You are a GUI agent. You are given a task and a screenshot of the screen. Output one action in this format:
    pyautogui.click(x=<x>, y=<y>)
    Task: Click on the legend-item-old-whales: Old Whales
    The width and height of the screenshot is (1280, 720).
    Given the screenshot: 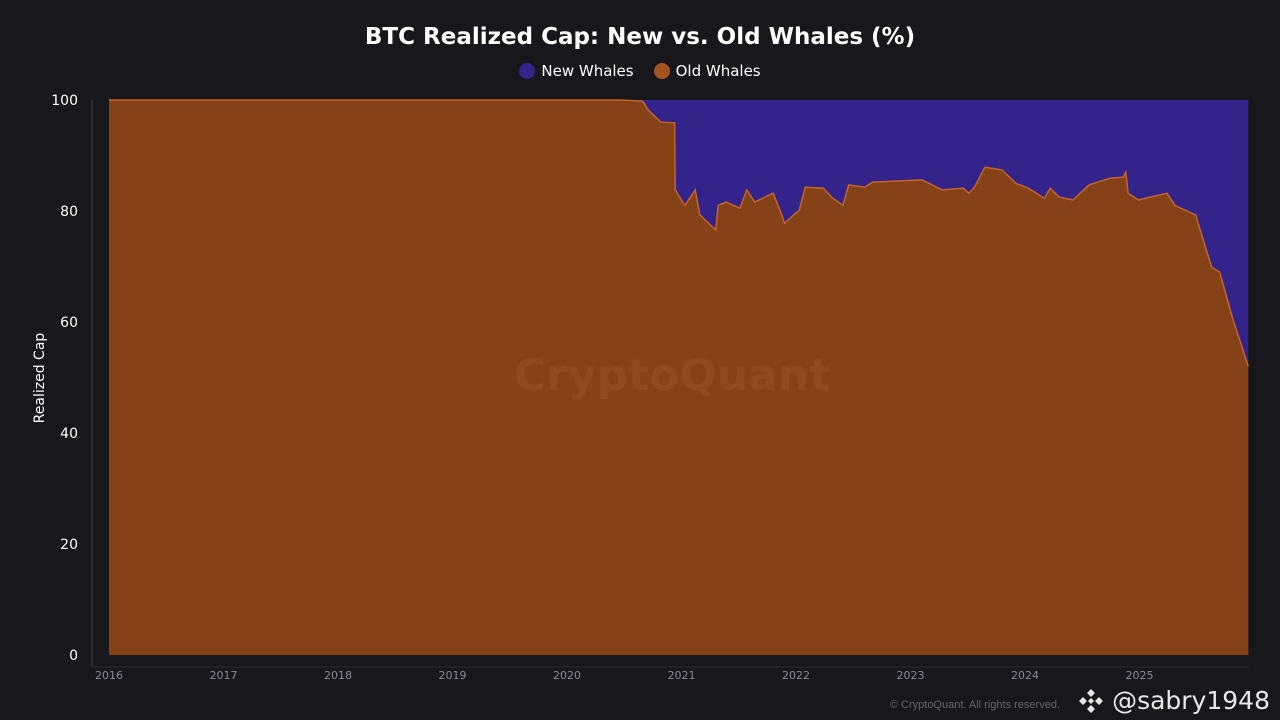 What is the action you would take?
    pyautogui.click(x=707, y=71)
    